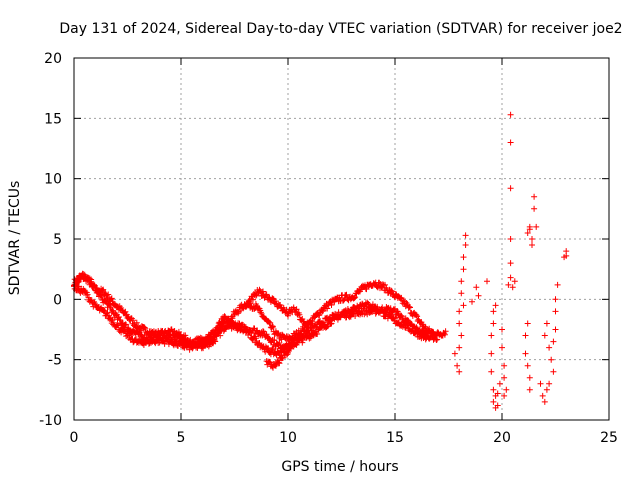 The image size is (640, 480). What do you see at coordinates (288, 438) in the screenshot?
I see `x-tick-label: 10` at bounding box center [288, 438].